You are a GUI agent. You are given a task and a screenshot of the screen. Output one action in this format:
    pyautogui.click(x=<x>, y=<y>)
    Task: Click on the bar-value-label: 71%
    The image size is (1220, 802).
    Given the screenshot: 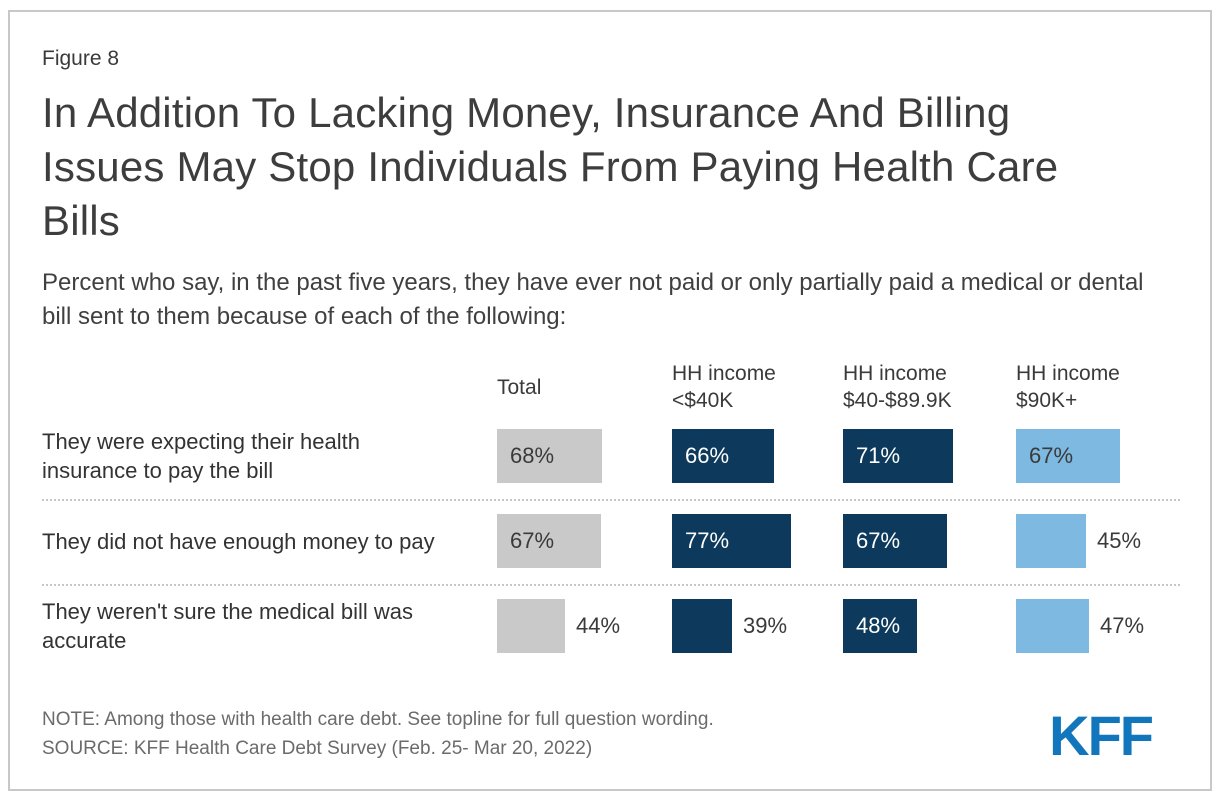 What is the action you would take?
    pyautogui.click(x=878, y=455)
    